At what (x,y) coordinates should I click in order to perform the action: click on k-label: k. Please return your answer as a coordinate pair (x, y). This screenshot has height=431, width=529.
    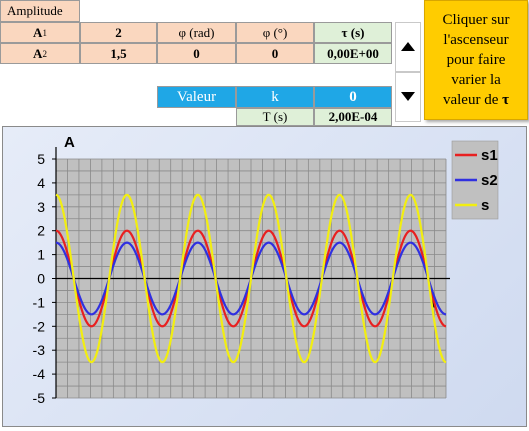
    Looking at the image, I should click on (275, 97).